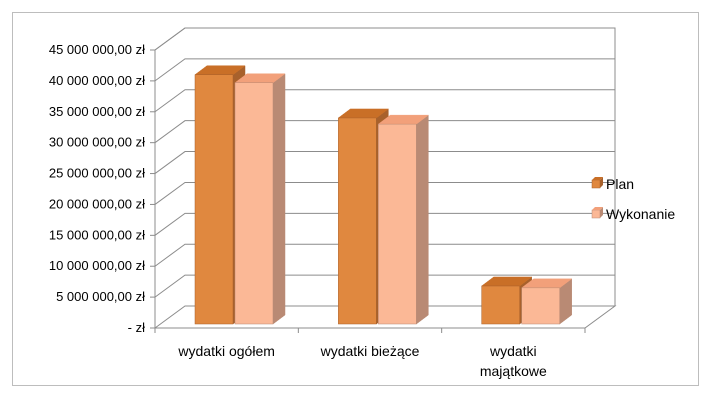  I want to click on y-tick-label: 10 000 000,00 zł, so click(97, 265).